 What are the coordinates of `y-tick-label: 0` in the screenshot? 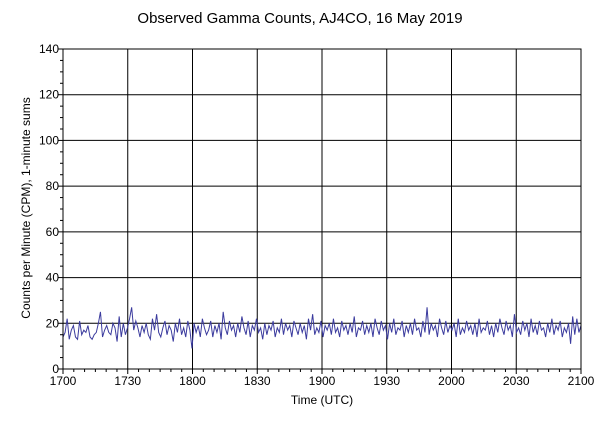 It's located at (55, 369).